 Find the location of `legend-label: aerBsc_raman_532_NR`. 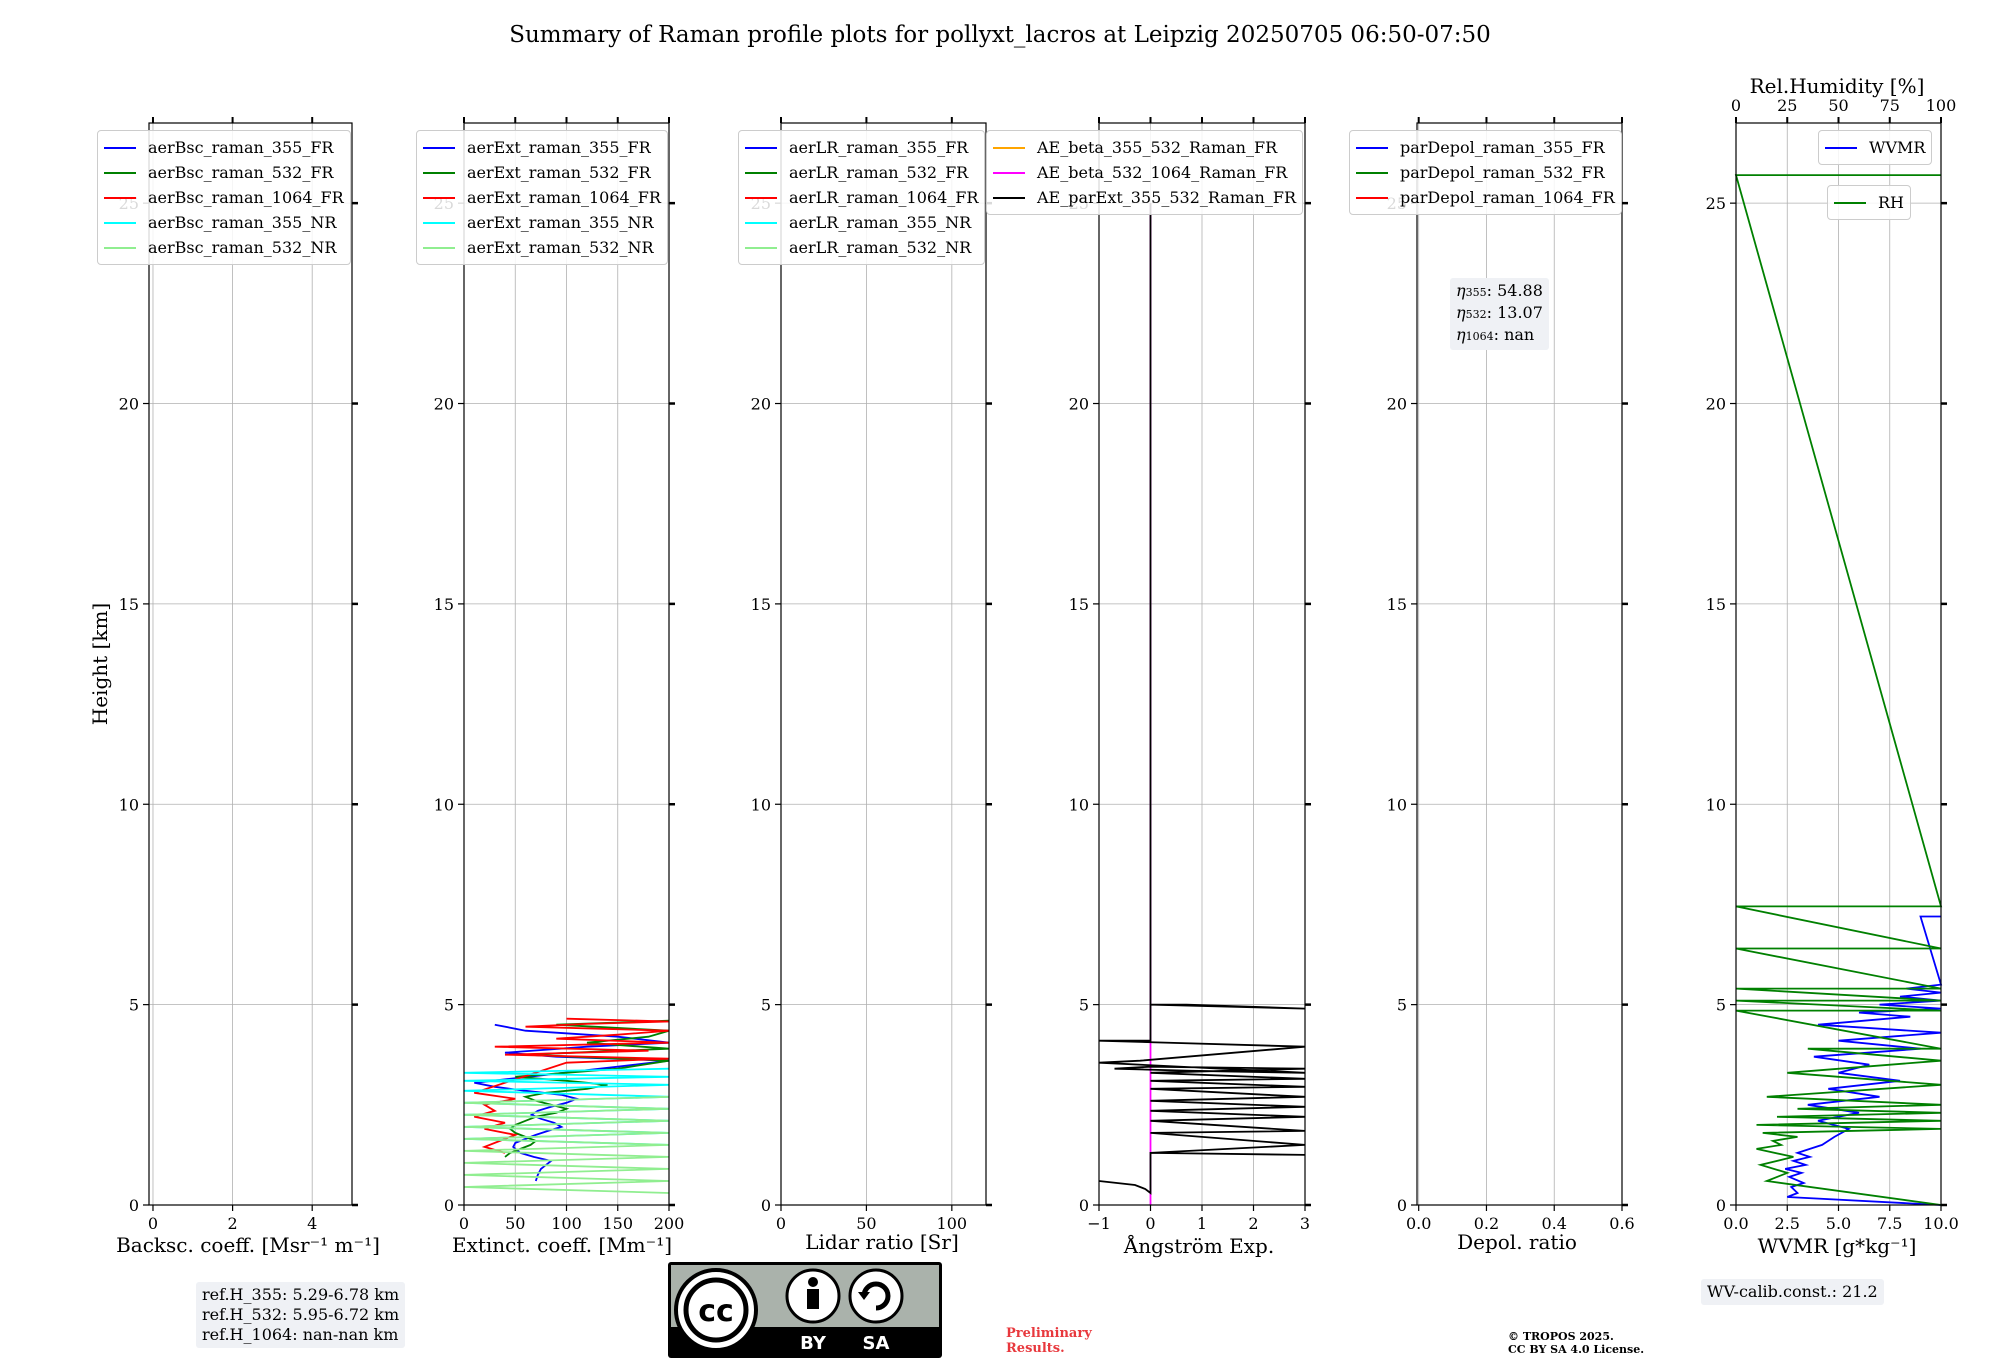

legend-label: aerBsc_raman_532_NR is located at coordinates (242, 247).